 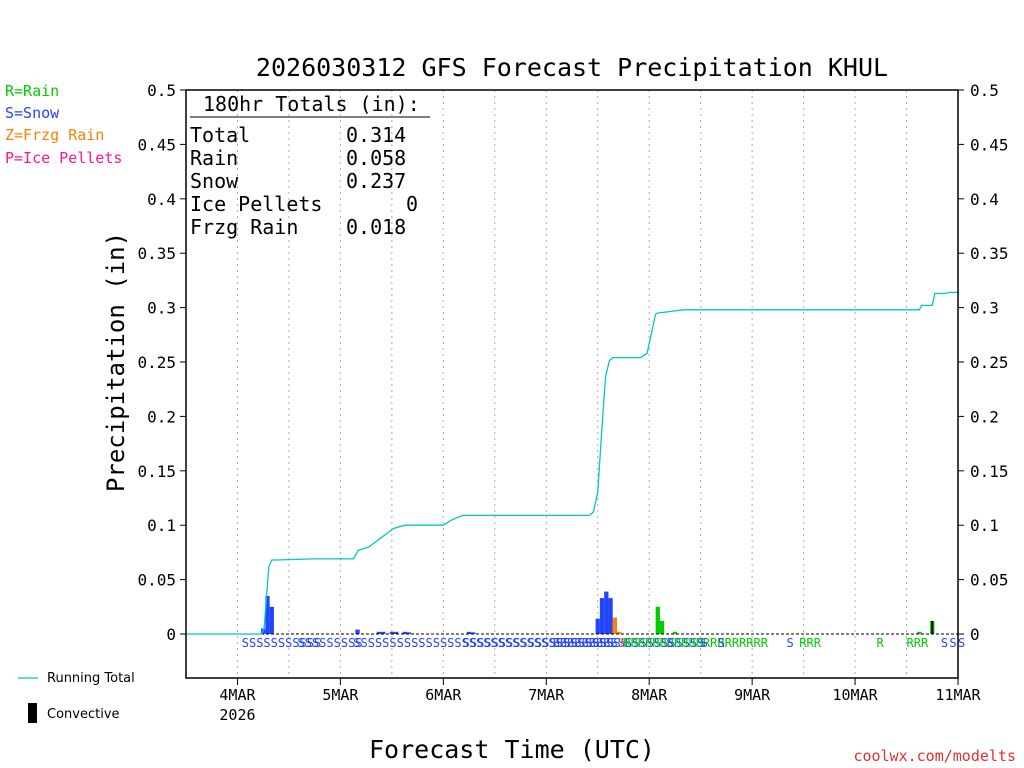 I want to click on legend-rain: R=Rain, so click(x=32, y=91).